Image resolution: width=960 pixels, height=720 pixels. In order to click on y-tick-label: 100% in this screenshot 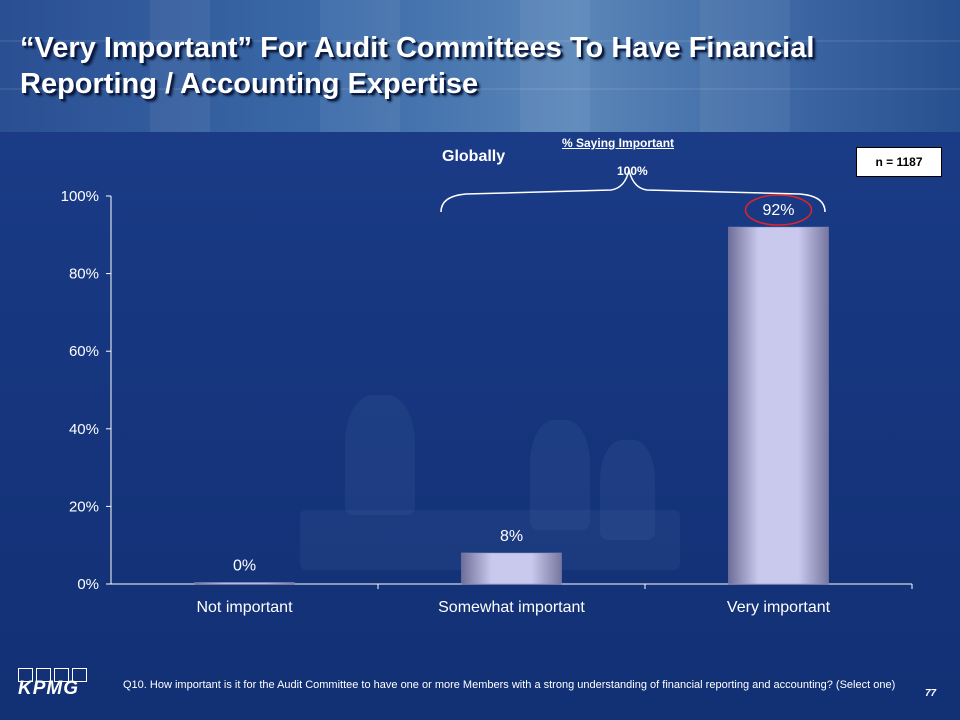, I will do `click(80, 196)`.